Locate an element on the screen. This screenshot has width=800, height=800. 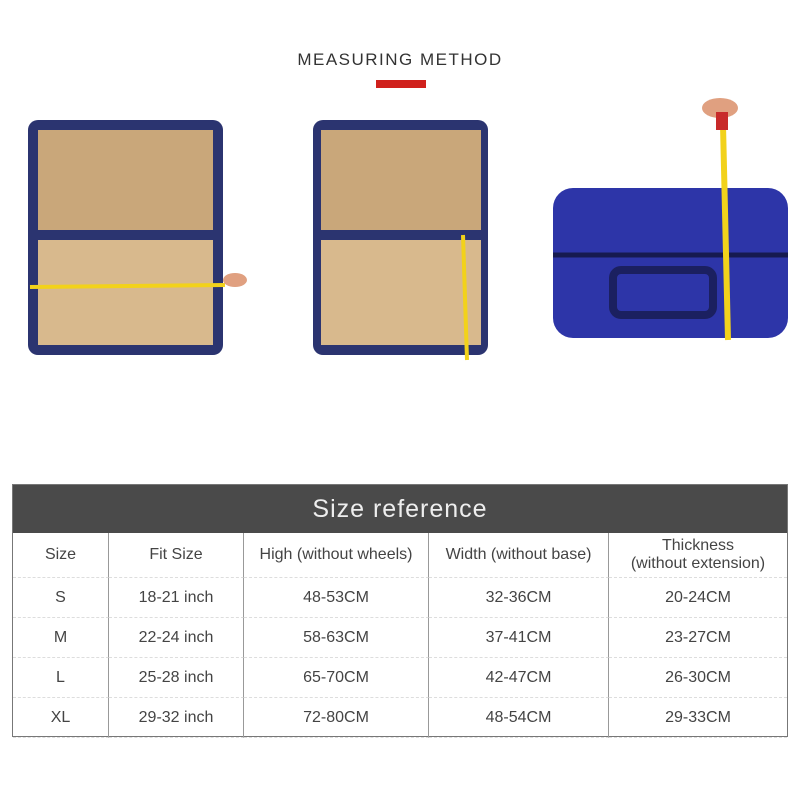
table-cell: 18-21 inch is located at coordinates (176, 598).